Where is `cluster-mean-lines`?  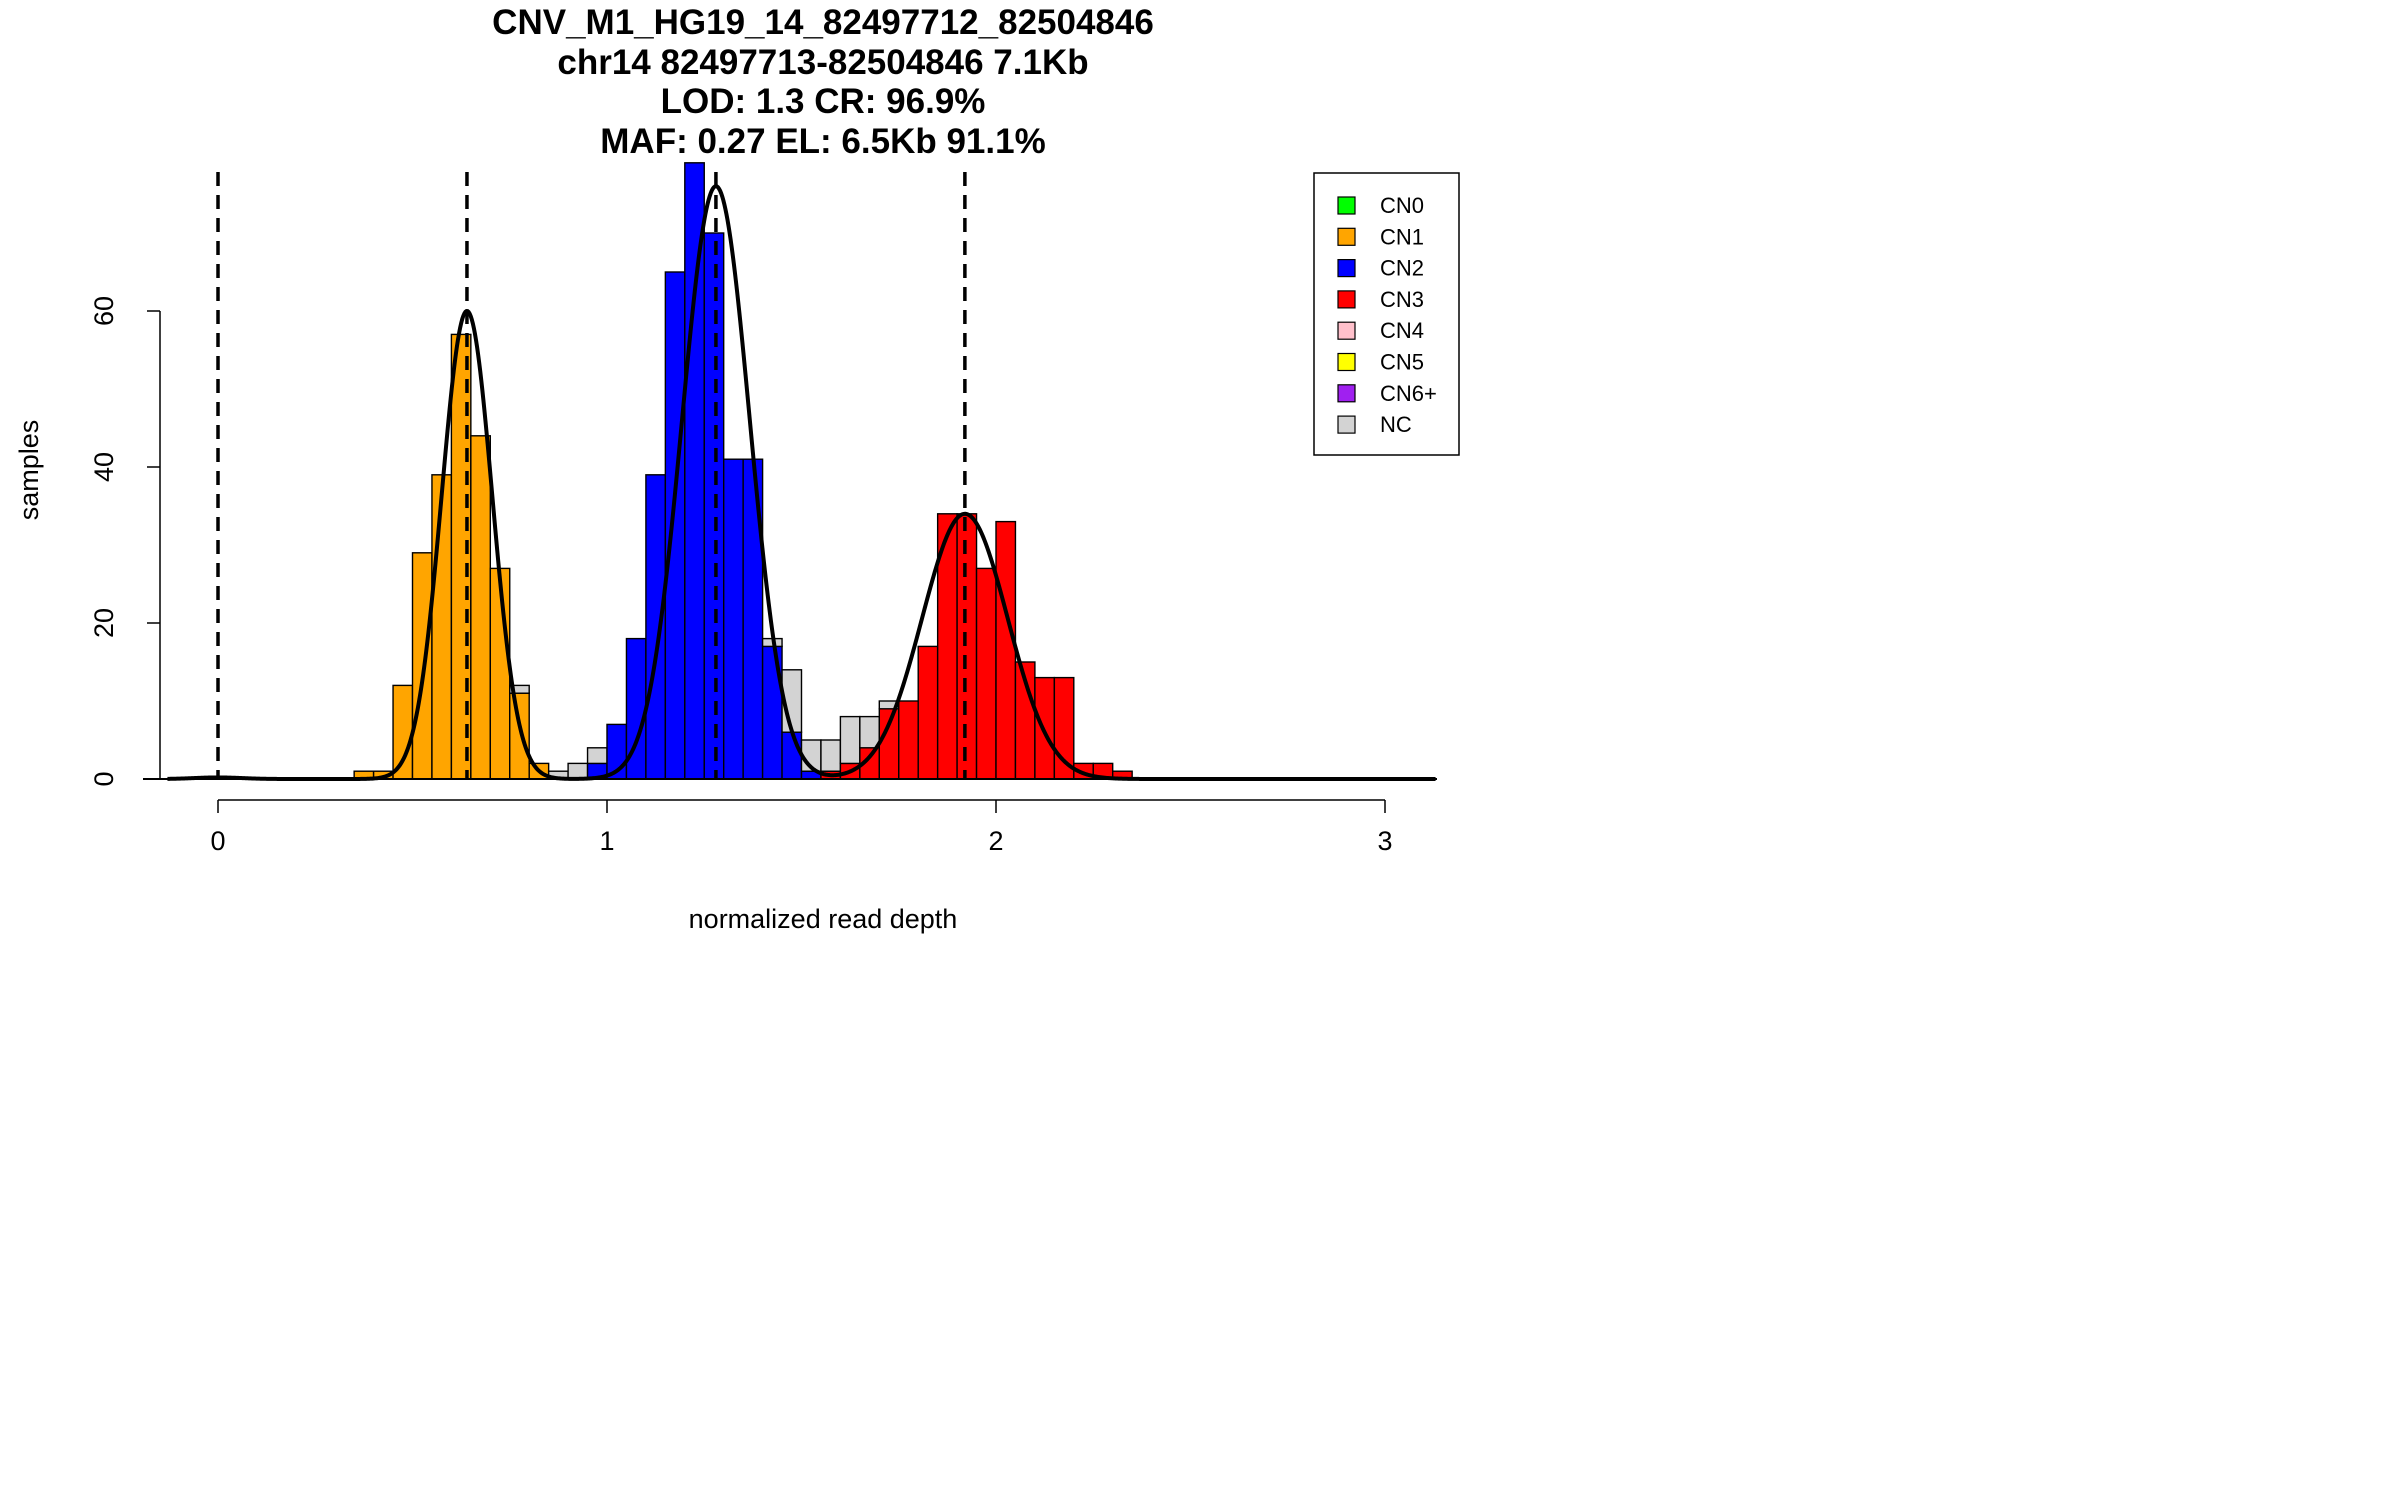
cluster-mean-lines is located at coordinates (591, 475).